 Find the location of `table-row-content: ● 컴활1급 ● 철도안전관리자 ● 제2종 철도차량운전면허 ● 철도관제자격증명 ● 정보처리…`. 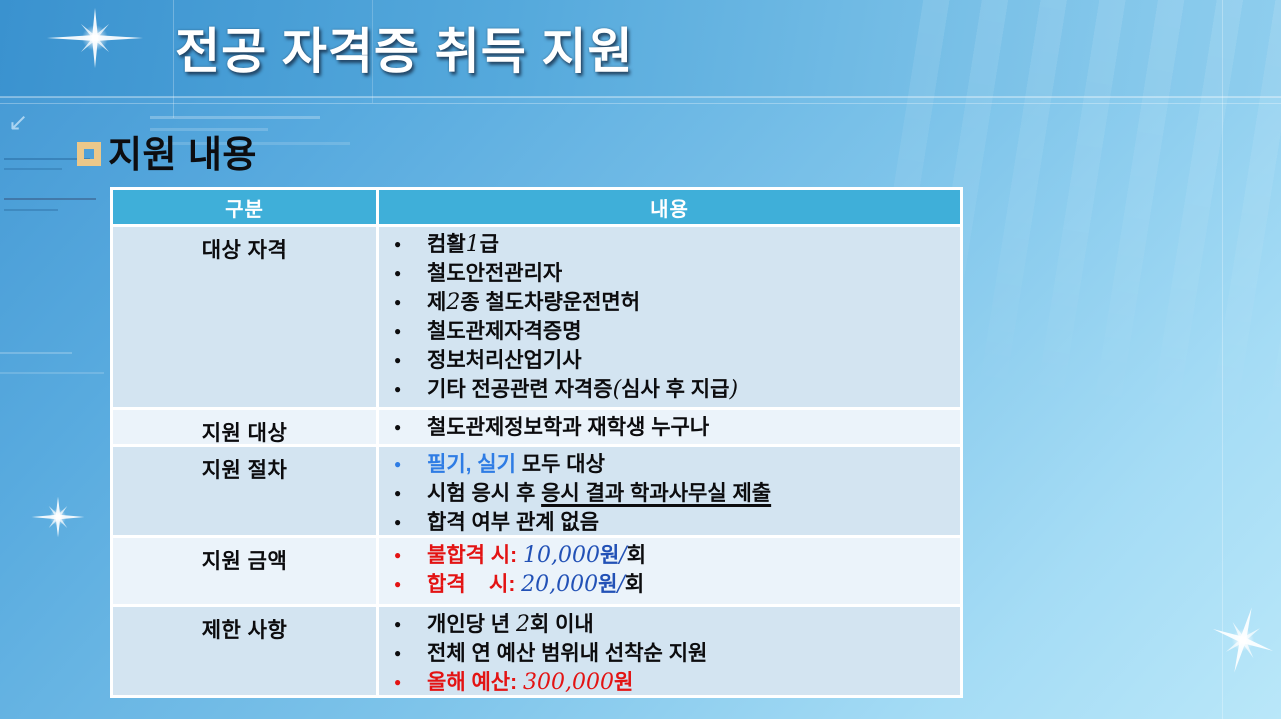

table-row-content: ● 컴활1급 ● 철도안전관리자 ● 제2종 철도차량운전면허 ● 철도관제자격증명 ● 정보처리… is located at coordinates (669, 317).